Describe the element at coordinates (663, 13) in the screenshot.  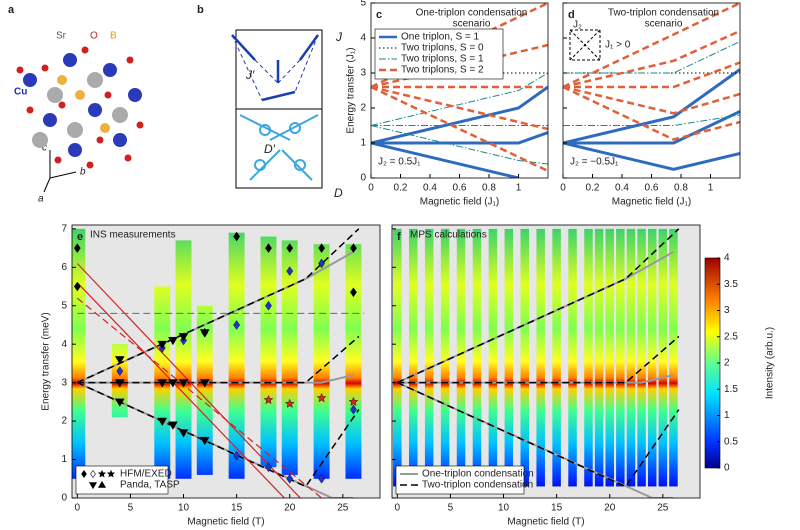
I see `chart-title: Two-triplon condensation` at that location.